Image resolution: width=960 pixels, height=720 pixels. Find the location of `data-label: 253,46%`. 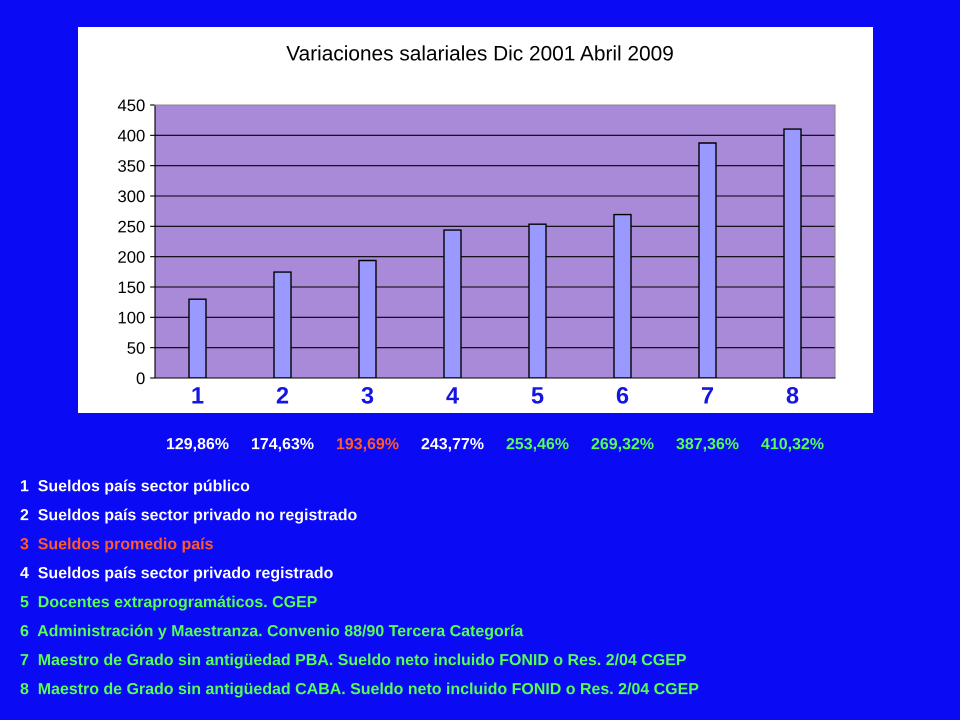

data-label: 253,46% is located at coordinates (537, 445).